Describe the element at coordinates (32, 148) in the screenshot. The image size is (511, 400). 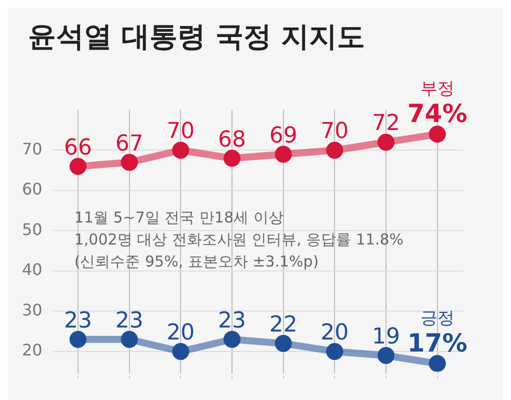
I see `y-tick-label: 70` at that location.